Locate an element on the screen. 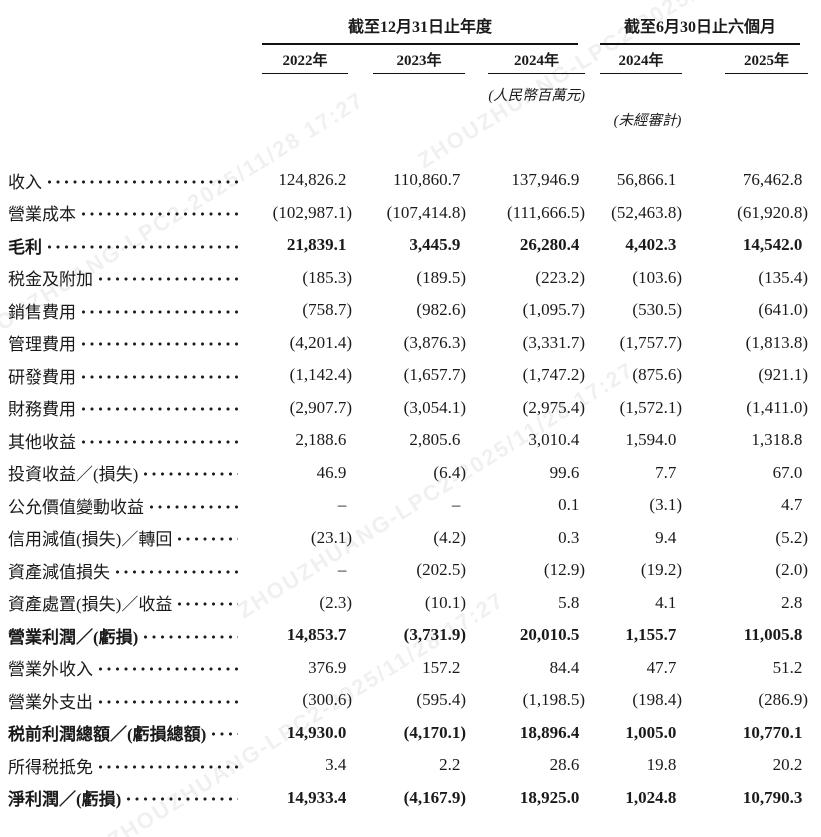 This screenshot has width=821, height=837. value-cell: 4.1) is located at coordinates (666, 602).